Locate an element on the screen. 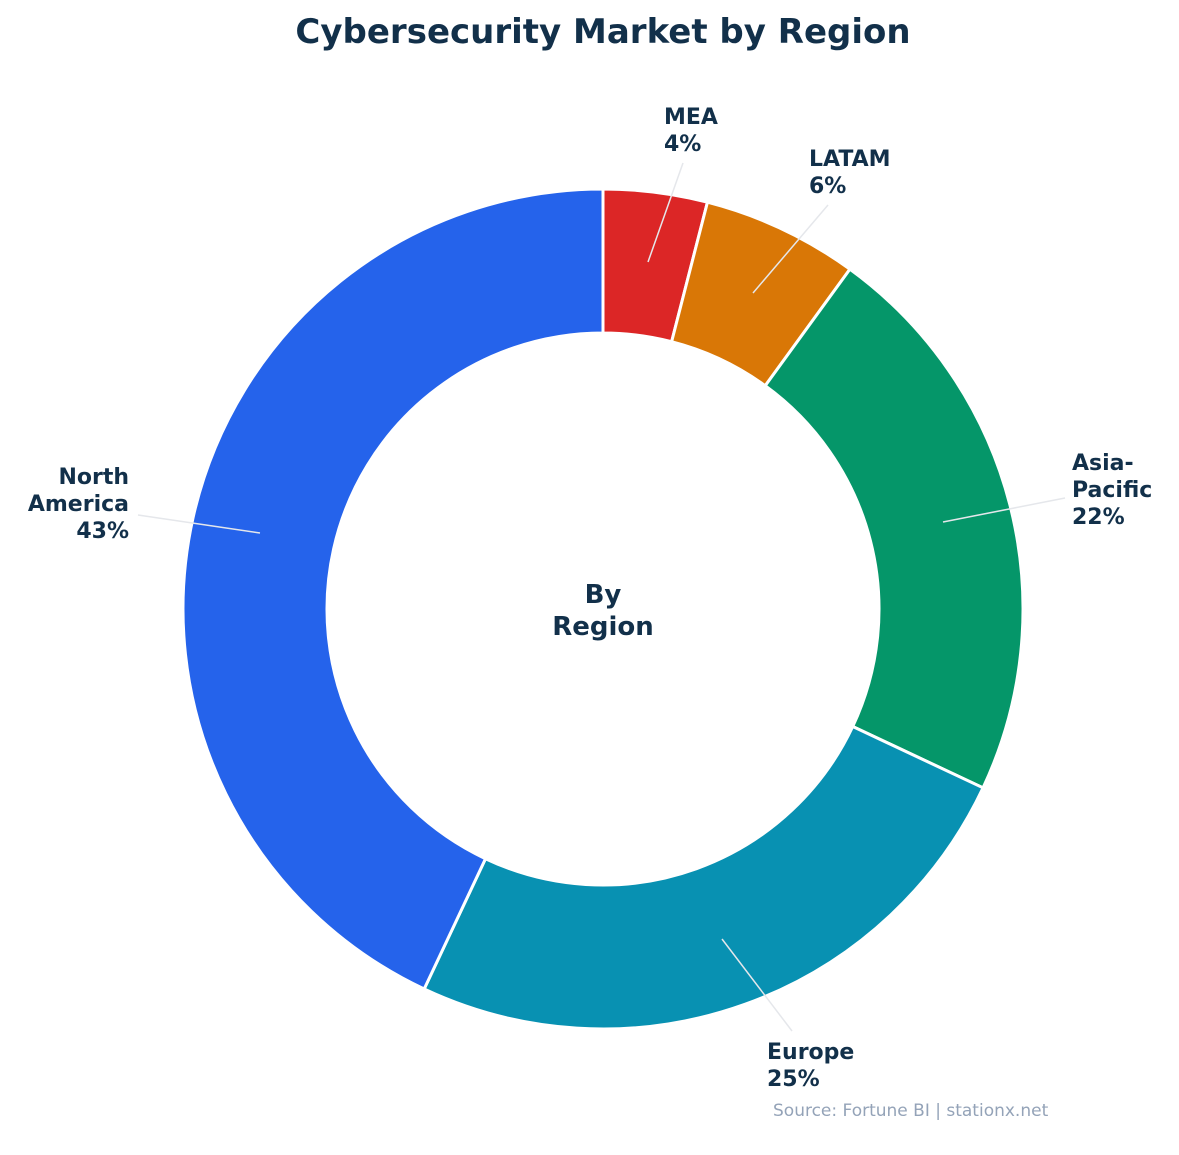 The image size is (1179, 1155). slice-label: LATAM 6% is located at coordinates (850, 173).